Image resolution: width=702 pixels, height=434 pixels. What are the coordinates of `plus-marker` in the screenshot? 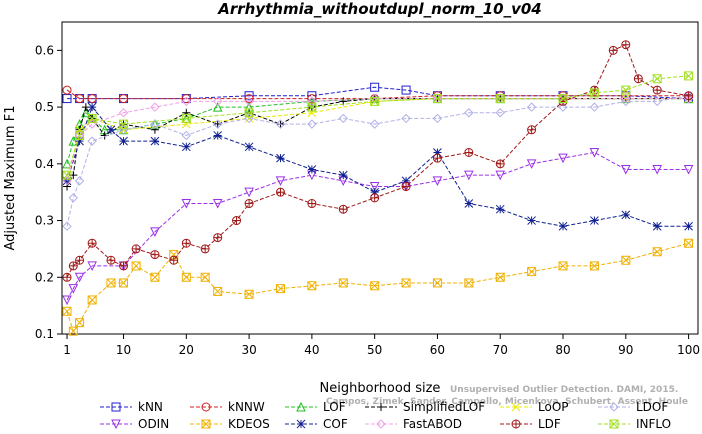 It's located at (186, 112).